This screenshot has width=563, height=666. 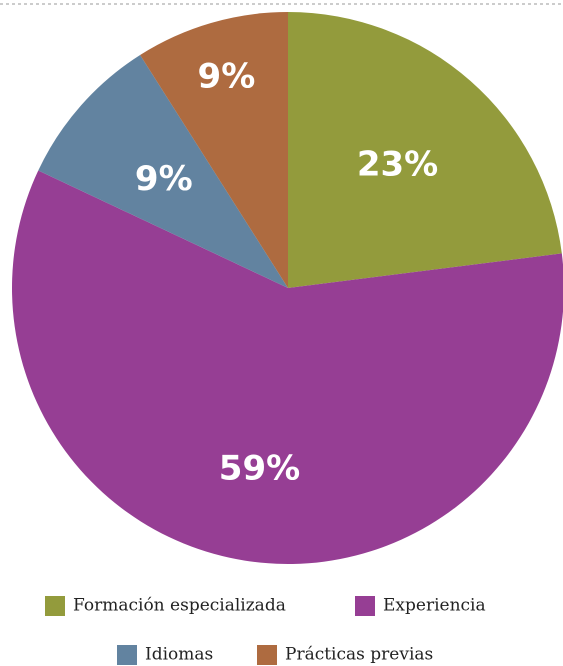 What do you see at coordinates (214, 150) in the screenshot?
I see `pie-slice` at bounding box center [214, 150].